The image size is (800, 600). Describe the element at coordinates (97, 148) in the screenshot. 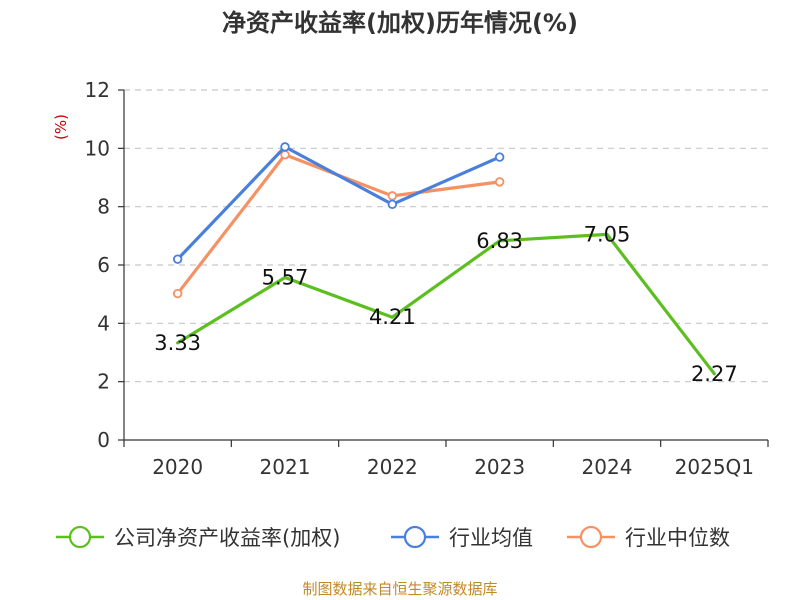

I see `y-tick-label-10: 10` at that location.